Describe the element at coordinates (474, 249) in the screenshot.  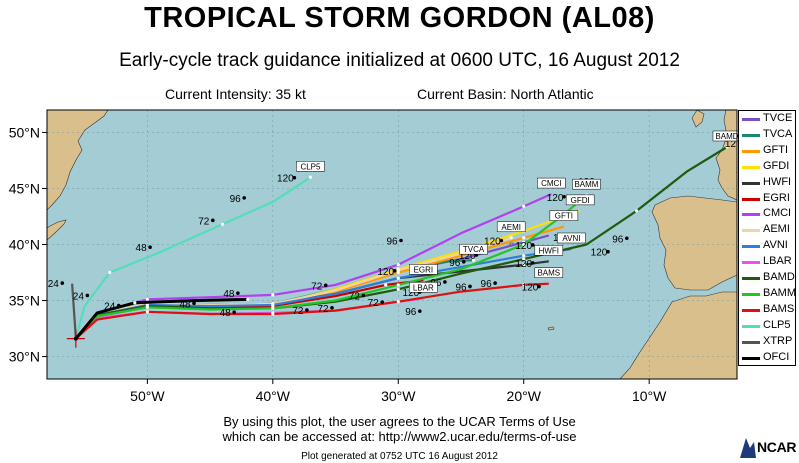
I see `svg-text: TVCA` at that location.